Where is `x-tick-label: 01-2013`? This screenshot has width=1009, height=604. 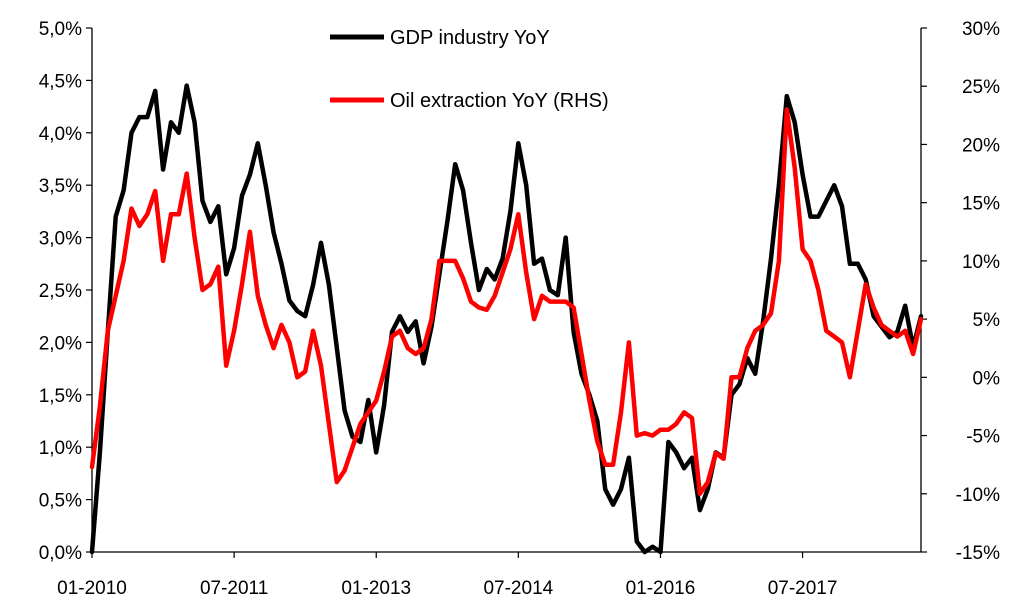 x-tick-label: 01-2013 is located at coordinates (376, 588).